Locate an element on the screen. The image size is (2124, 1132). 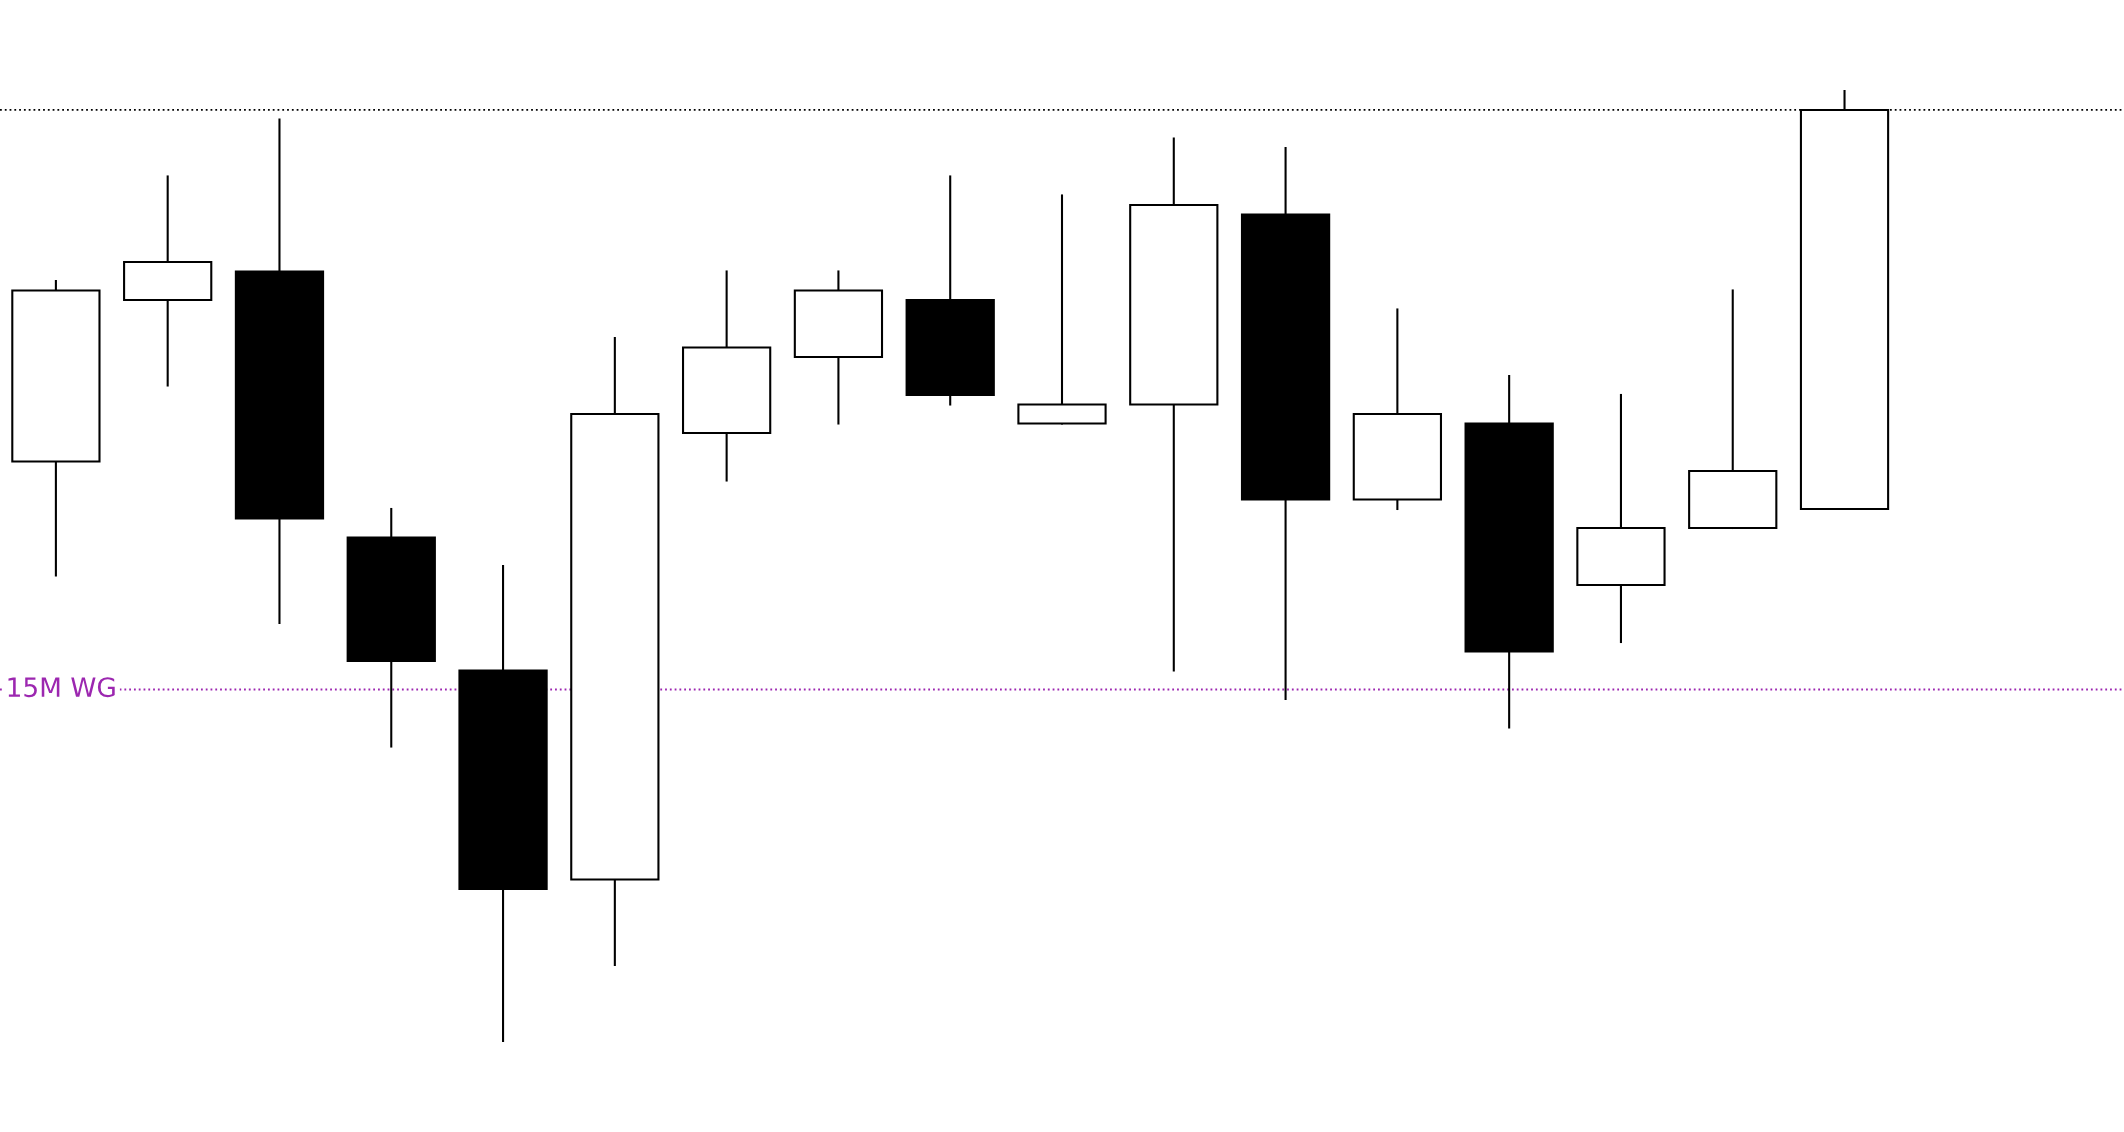
ref-line-label: 15M WG is located at coordinates (61, 687).